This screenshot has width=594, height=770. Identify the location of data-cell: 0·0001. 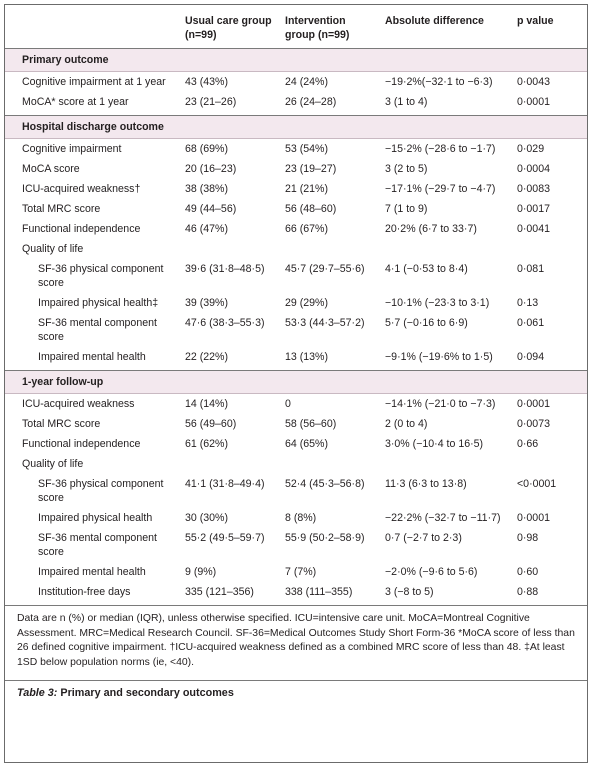
(533, 102).